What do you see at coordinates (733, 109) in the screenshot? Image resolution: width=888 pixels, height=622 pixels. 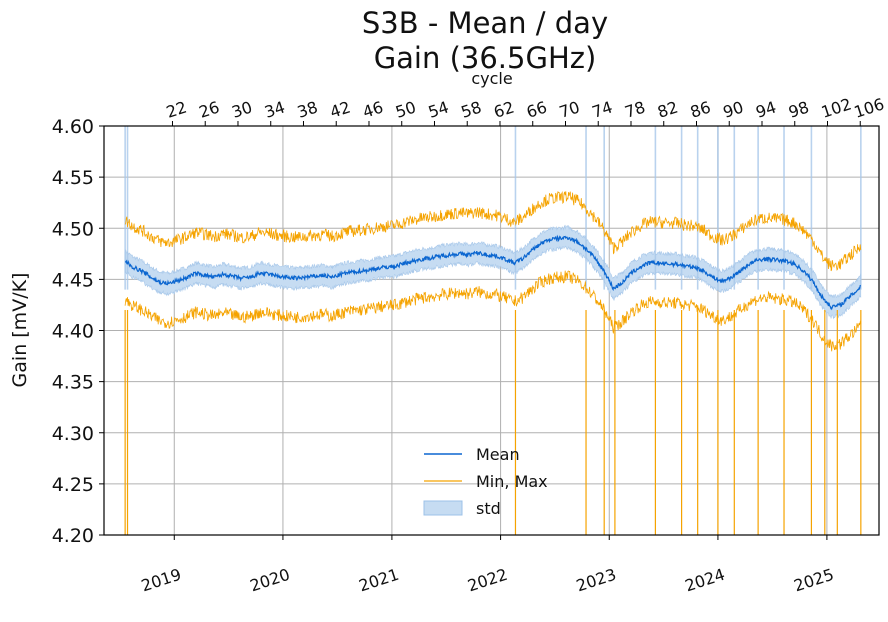 I see `top-tick-label: 90` at bounding box center [733, 109].